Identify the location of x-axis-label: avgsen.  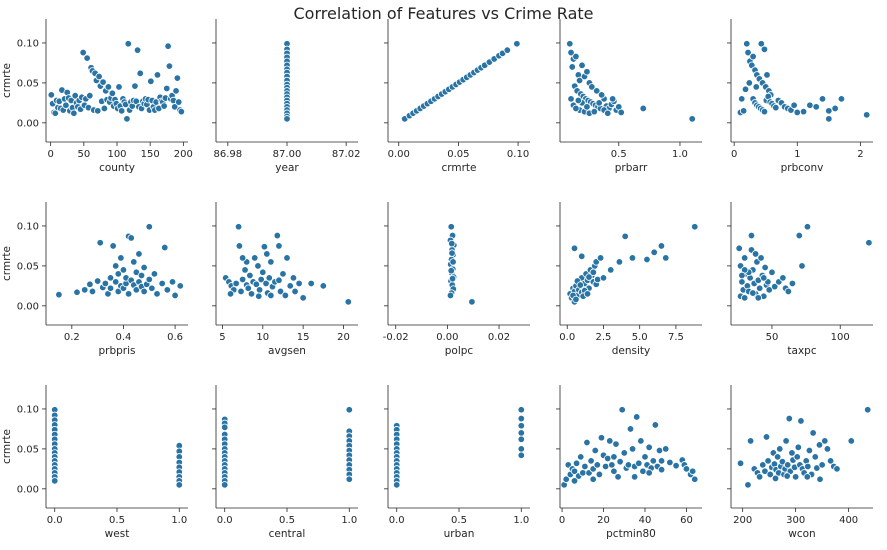
(287, 351).